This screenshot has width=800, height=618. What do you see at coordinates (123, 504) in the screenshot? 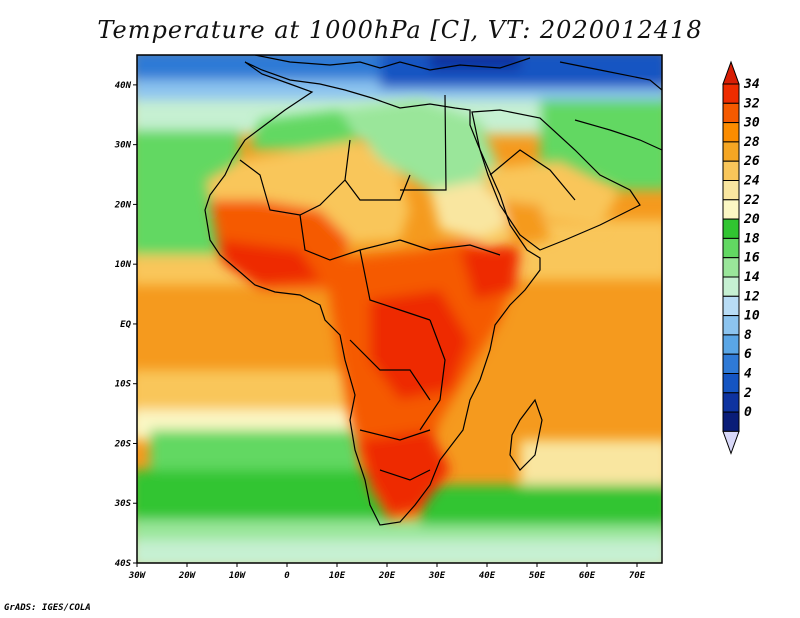
I see `lat-tick-label: 30S` at bounding box center [123, 504].